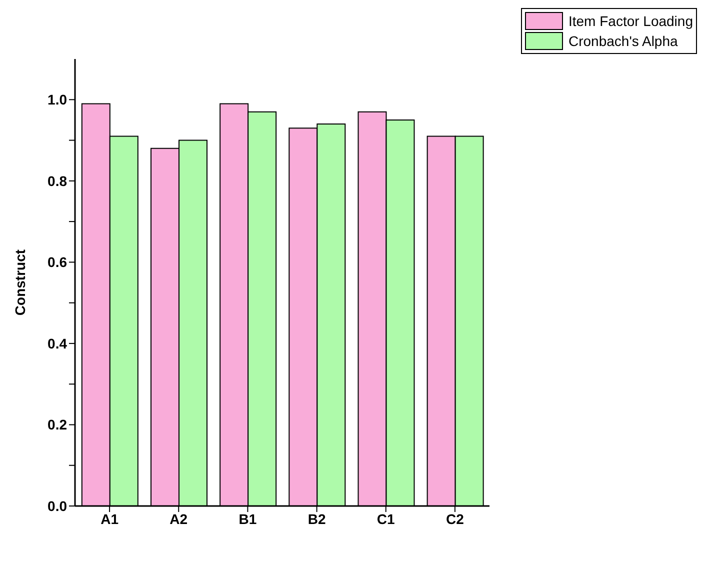 This screenshot has height=561, width=713. What do you see at coordinates (109, 518) in the screenshot?
I see `x-tick-label: A1` at bounding box center [109, 518].